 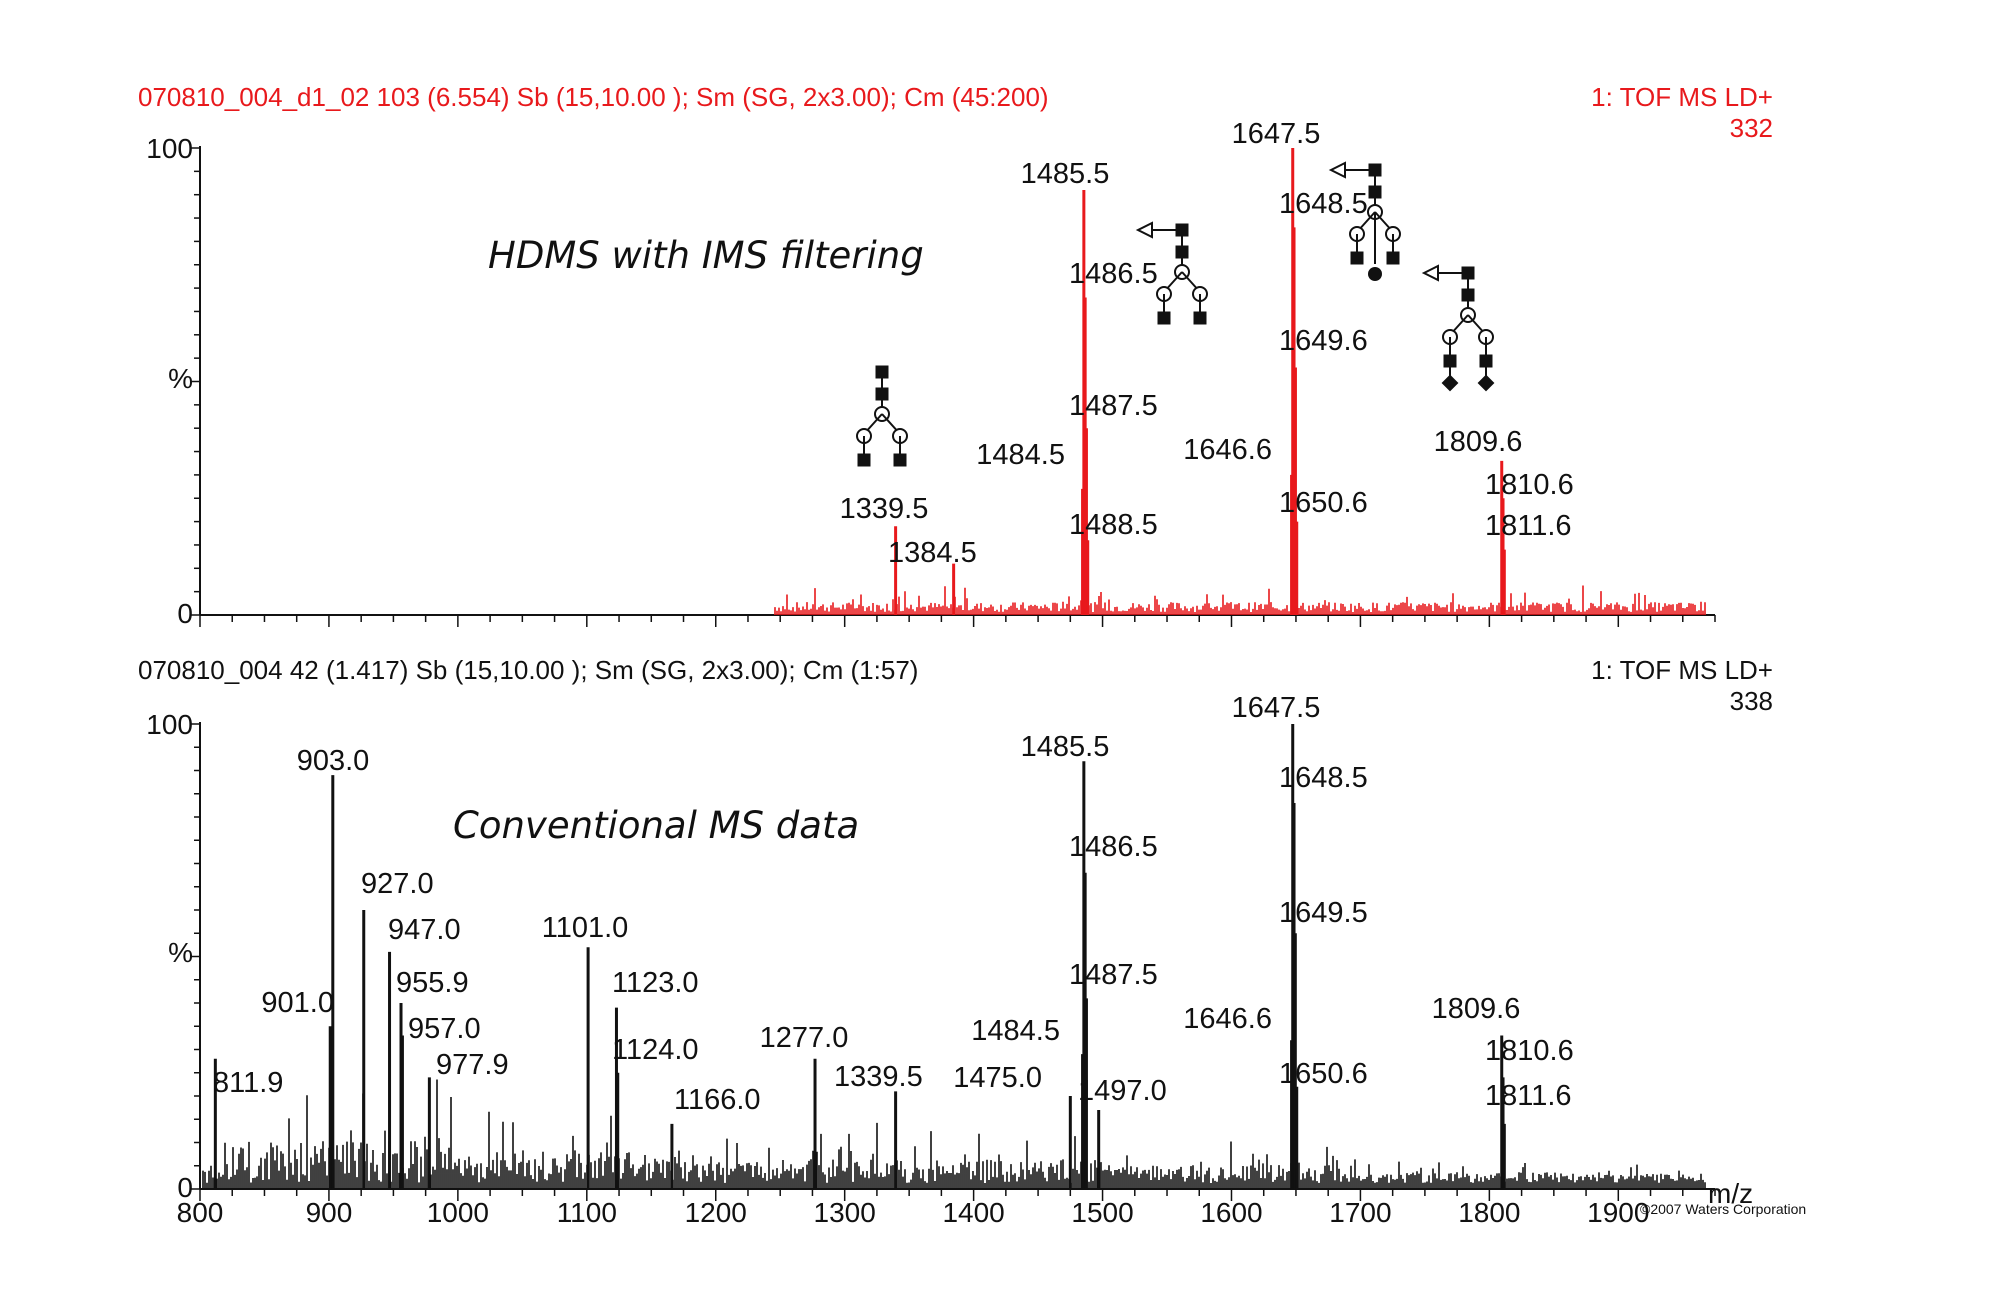 What do you see at coordinates (1102, 1212) in the screenshot?
I see `x-tick-label: 1500` at bounding box center [1102, 1212].